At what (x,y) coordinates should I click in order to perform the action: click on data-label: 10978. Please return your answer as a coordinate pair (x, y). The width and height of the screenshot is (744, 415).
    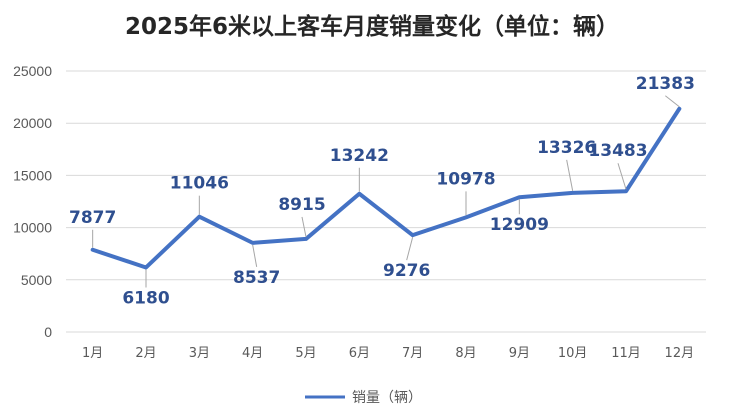
    Looking at the image, I should click on (465, 179).